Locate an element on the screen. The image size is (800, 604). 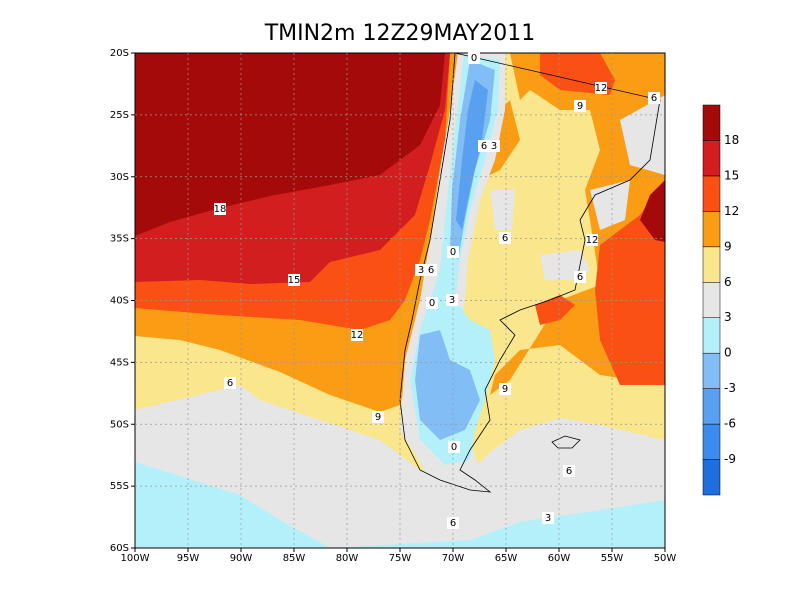
lon-label: 65W is located at coordinates (506, 558).